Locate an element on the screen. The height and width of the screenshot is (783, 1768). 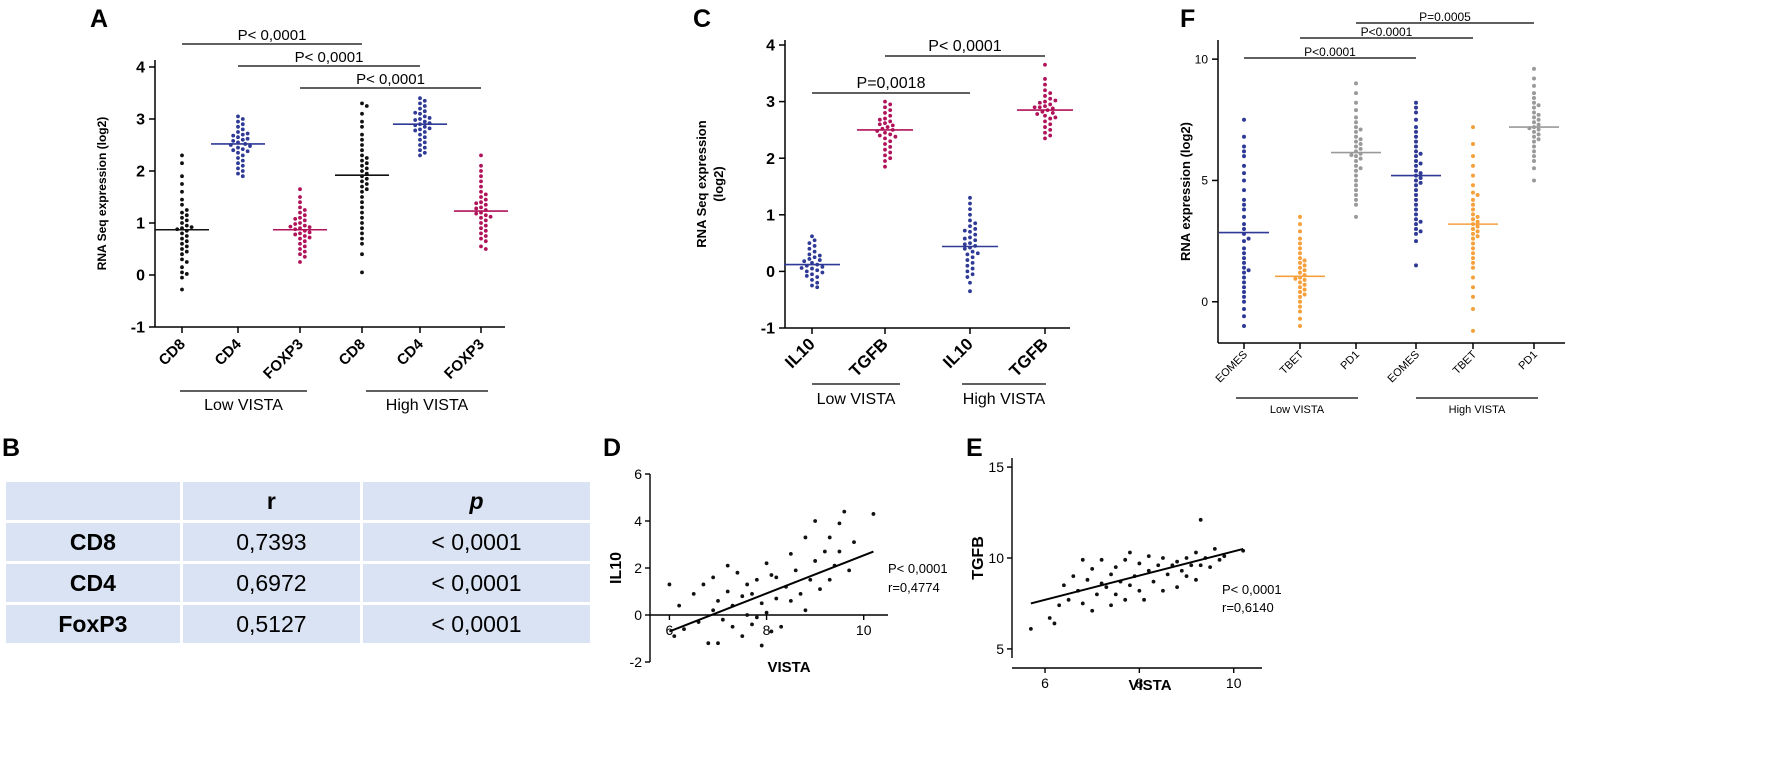
chart-a-group-label: Low VISTA is located at coordinates (243, 405).